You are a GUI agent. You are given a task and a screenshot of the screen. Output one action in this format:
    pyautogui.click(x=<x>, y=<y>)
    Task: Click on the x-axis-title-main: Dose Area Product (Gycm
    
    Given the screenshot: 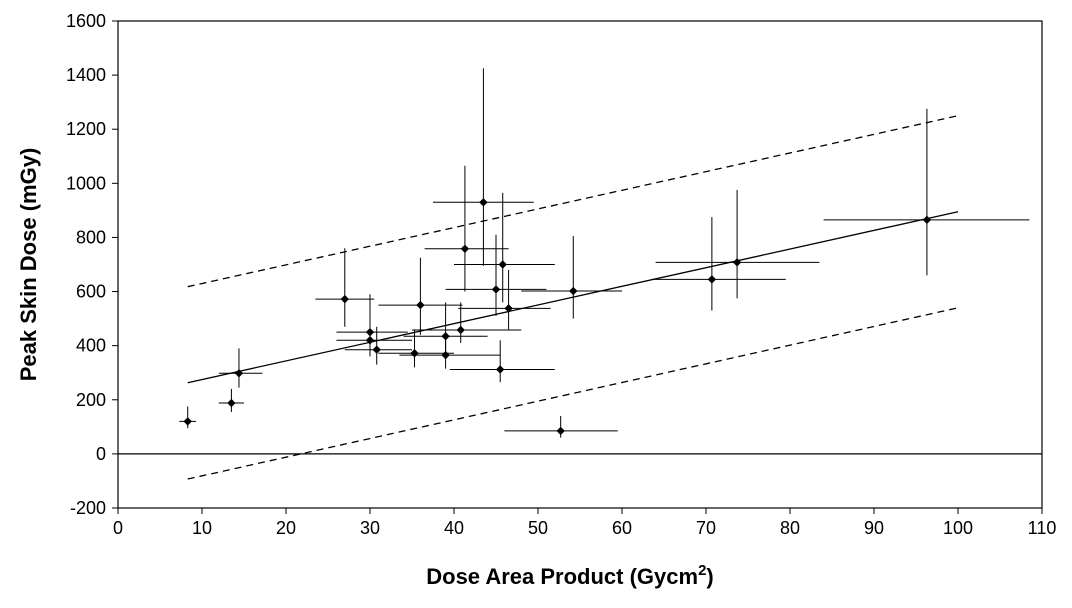 What is the action you would take?
    pyautogui.click(x=562, y=576)
    